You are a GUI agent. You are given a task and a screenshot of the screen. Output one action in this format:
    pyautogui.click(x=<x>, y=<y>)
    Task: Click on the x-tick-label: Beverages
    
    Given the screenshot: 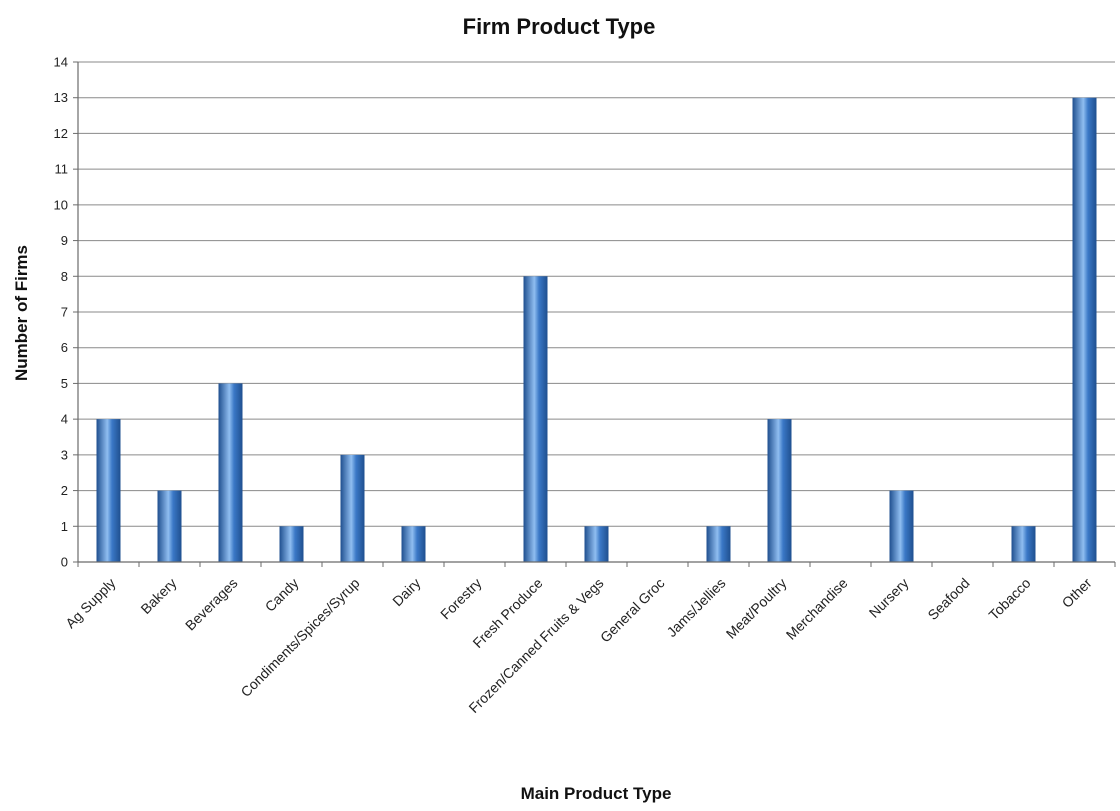 What is the action you would take?
    pyautogui.click(x=211, y=604)
    